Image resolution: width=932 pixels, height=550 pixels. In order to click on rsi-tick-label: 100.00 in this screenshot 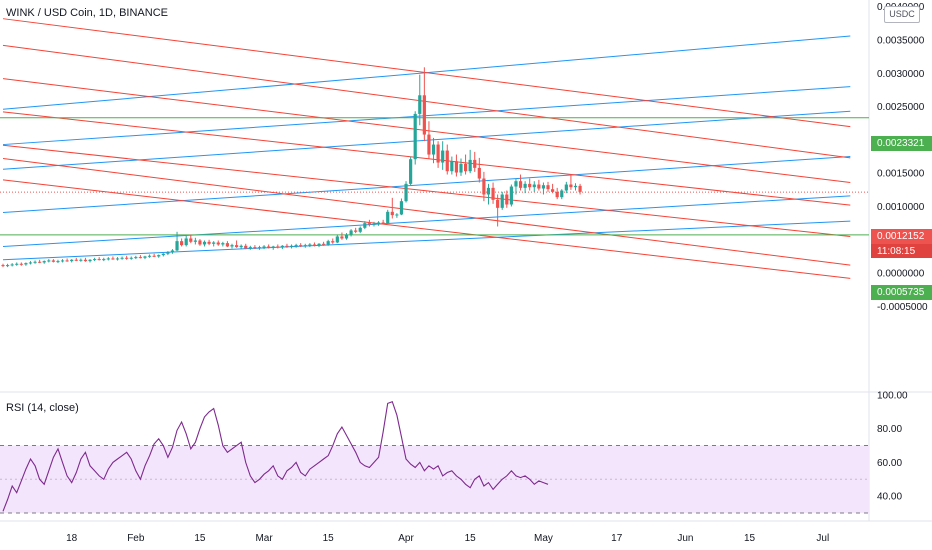, I will do `click(892, 396)`.